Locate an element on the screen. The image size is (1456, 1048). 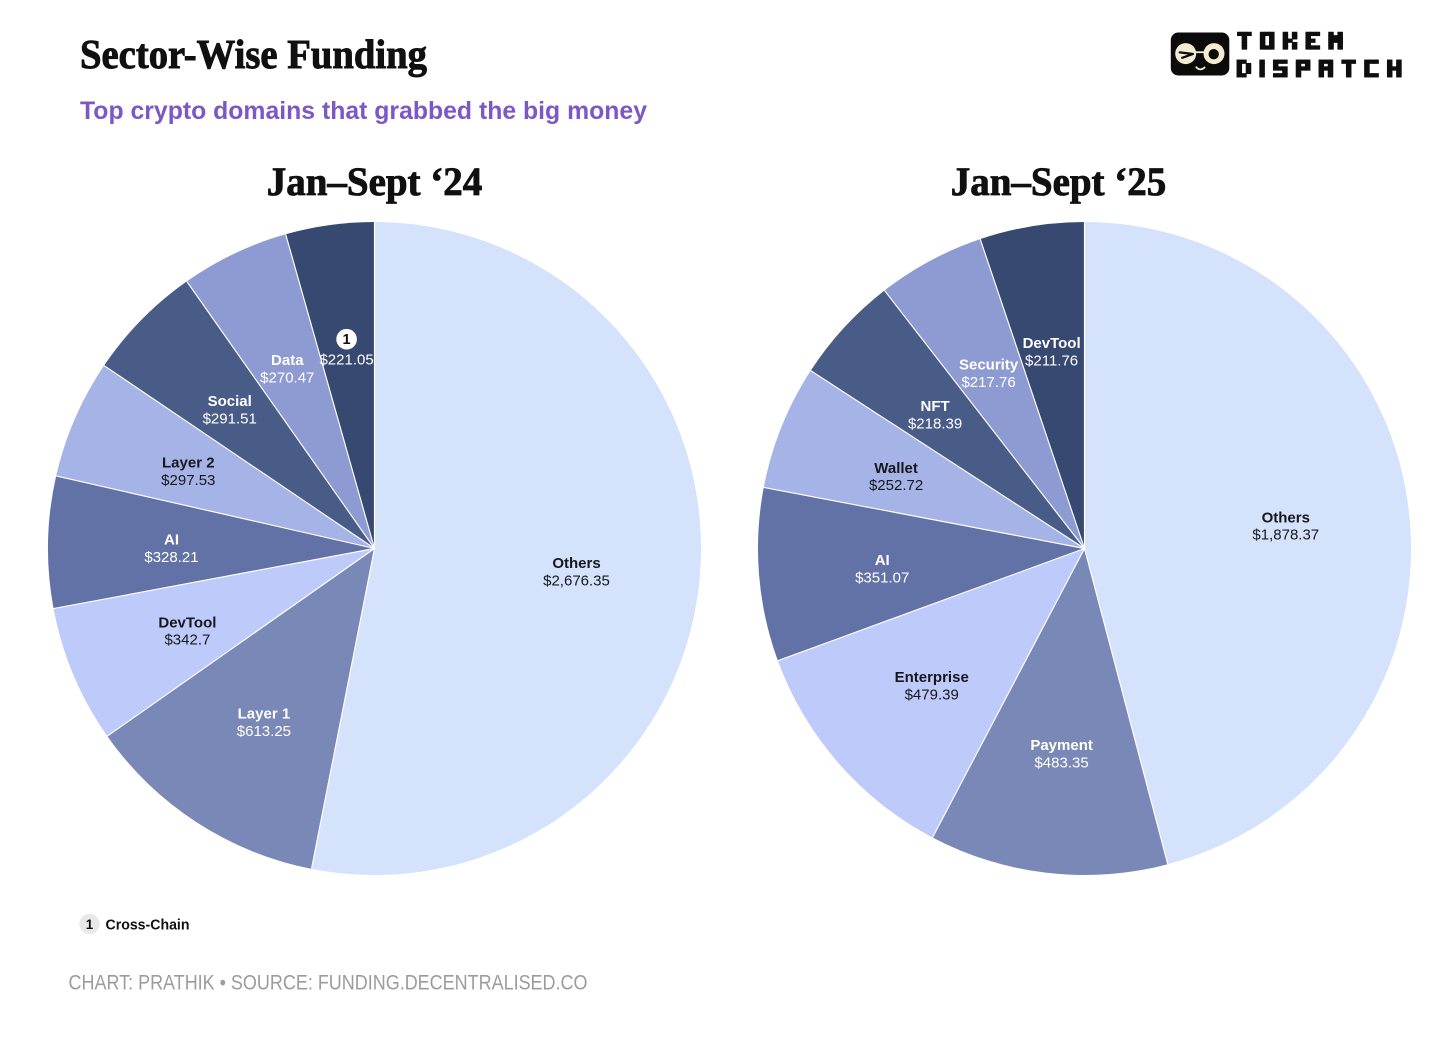
svg-text: NFT is located at coordinates (935, 406).